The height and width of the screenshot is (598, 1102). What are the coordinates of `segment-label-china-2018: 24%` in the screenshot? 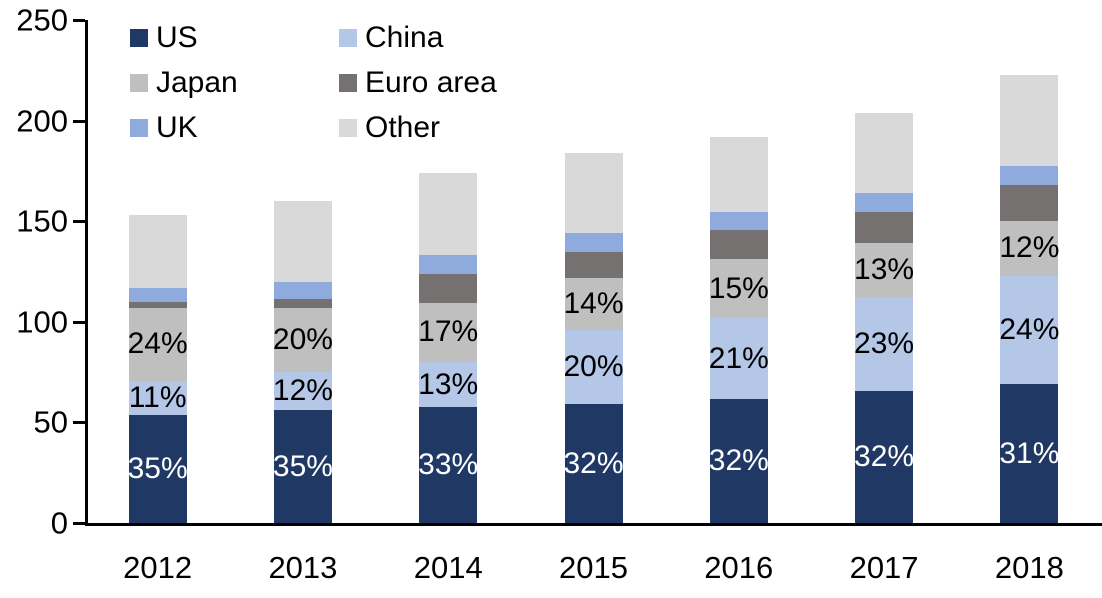 It's located at (1029, 329).